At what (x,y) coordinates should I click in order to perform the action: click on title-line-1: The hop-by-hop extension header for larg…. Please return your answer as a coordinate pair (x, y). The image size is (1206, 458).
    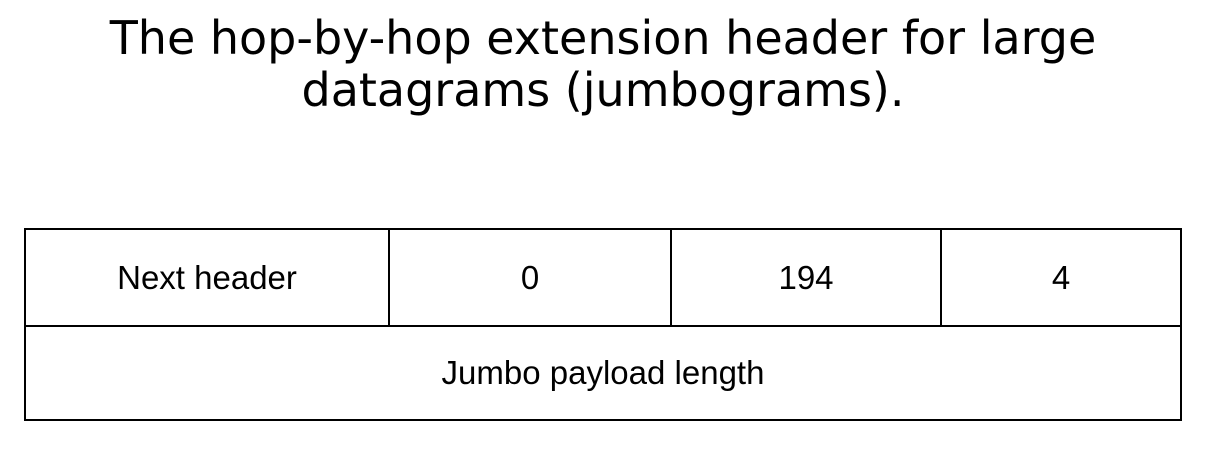
    Looking at the image, I should click on (603, 38).